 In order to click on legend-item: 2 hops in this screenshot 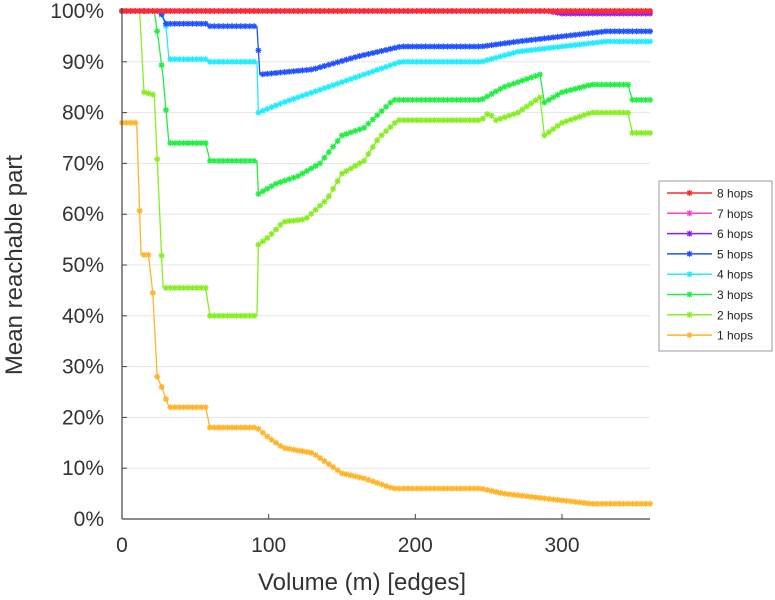, I will do `click(710, 315)`.